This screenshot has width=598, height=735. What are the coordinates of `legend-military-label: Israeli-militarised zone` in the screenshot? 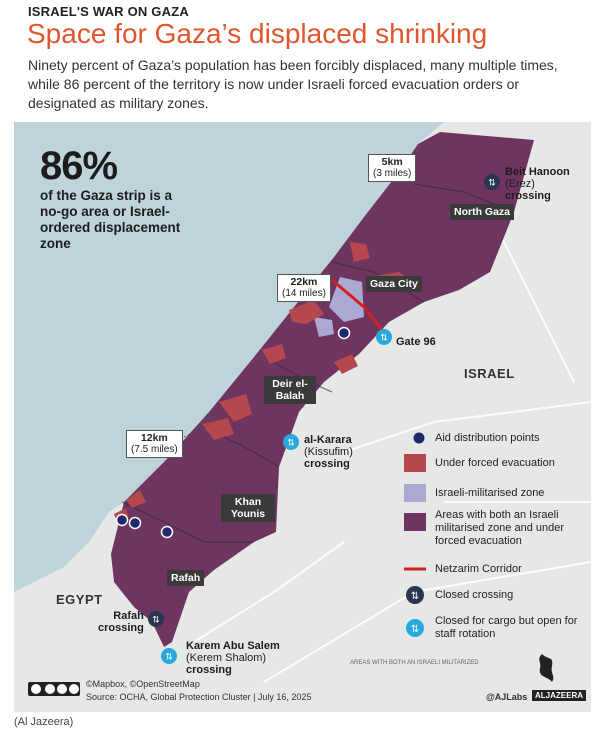 It's located at (490, 493).